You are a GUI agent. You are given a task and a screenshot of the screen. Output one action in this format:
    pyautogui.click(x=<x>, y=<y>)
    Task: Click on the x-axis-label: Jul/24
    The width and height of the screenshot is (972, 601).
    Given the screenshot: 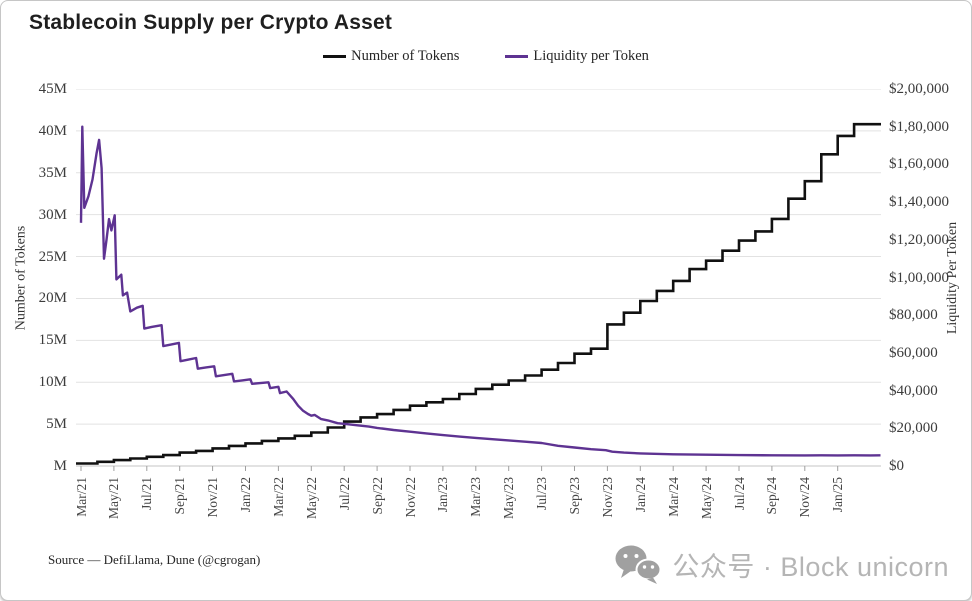 What is the action you would take?
    pyautogui.click(x=739, y=494)
    